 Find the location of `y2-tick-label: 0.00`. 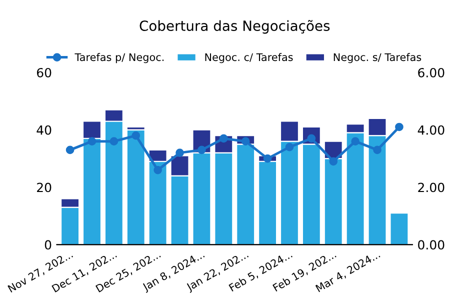

y2-tick-label: 0.00 is located at coordinates (431, 245).